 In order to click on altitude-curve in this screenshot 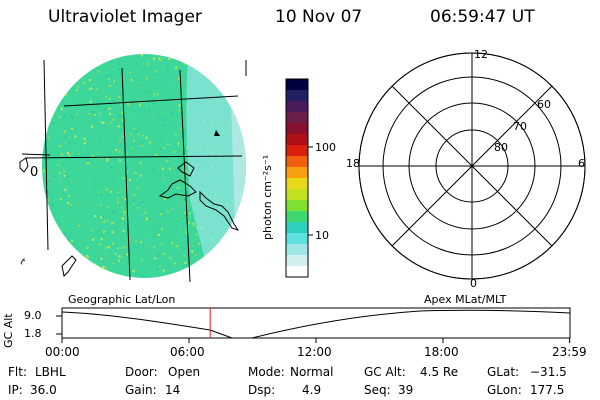, I will do `click(316, 324)`.